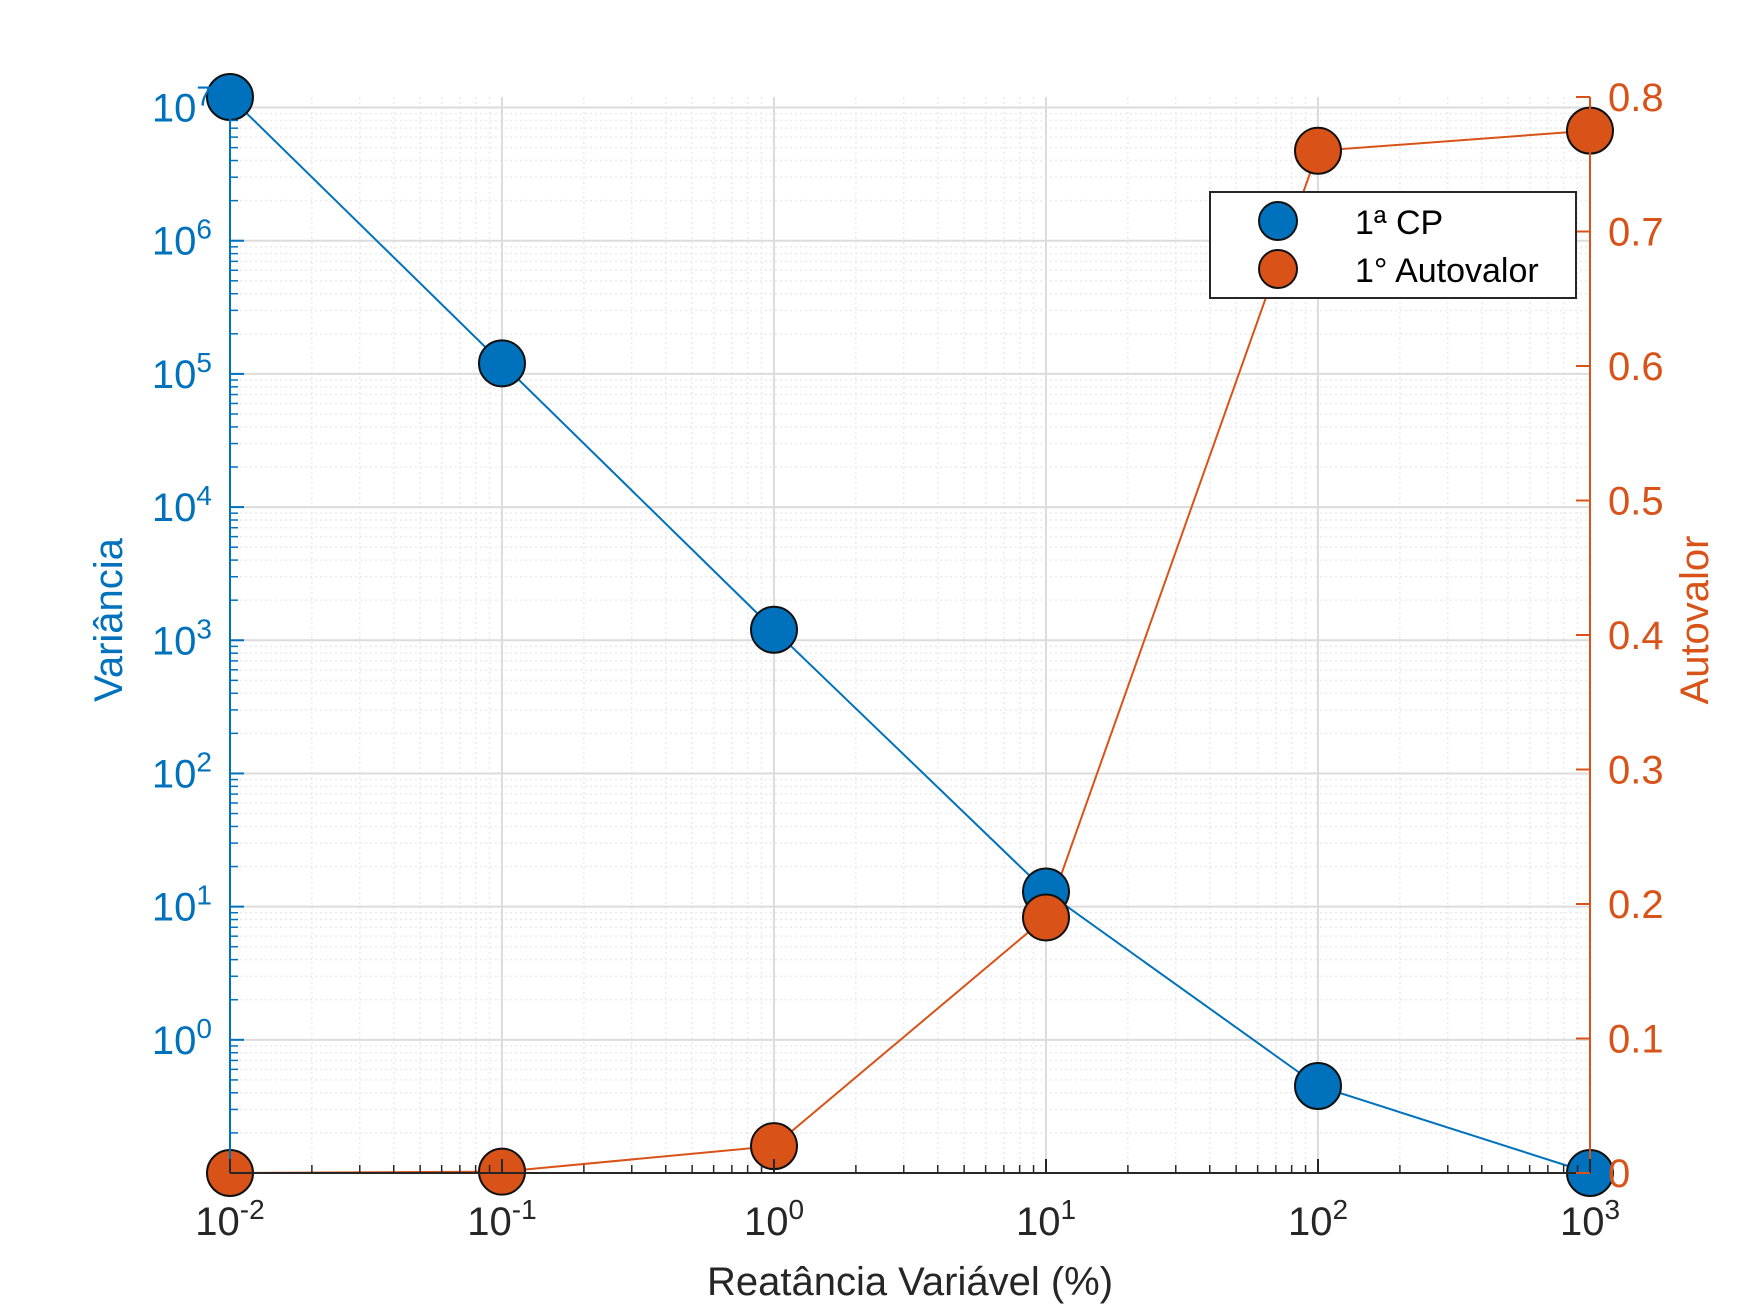 The height and width of the screenshot is (1313, 1750). What do you see at coordinates (774, 1219) in the screenshot?
I see `x-tick-label: 10⁰` at bounding box center [774, 1219].